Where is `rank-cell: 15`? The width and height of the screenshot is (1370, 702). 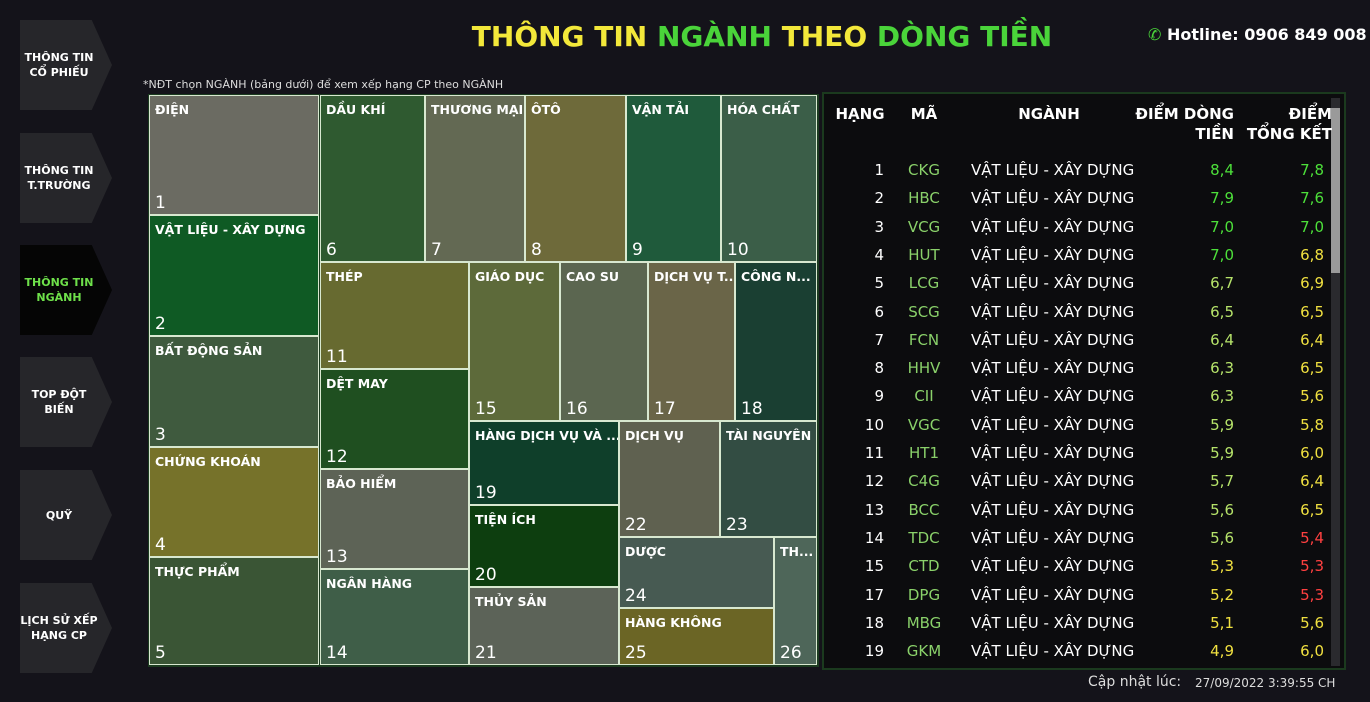
rank-cell: 15 is located at coordinates (874, 566).